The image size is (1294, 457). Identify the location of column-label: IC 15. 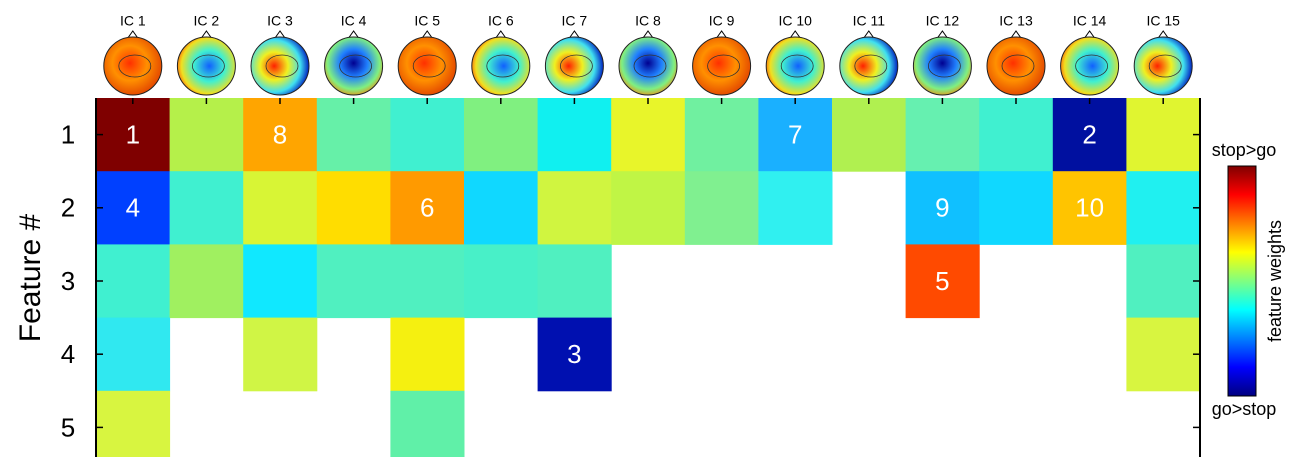
(1163, 21).